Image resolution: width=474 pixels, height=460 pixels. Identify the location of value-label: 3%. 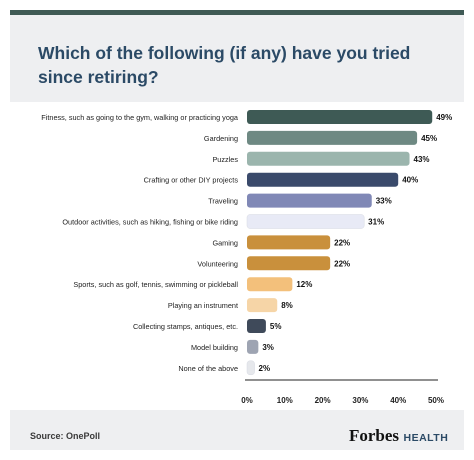
(268, 347).